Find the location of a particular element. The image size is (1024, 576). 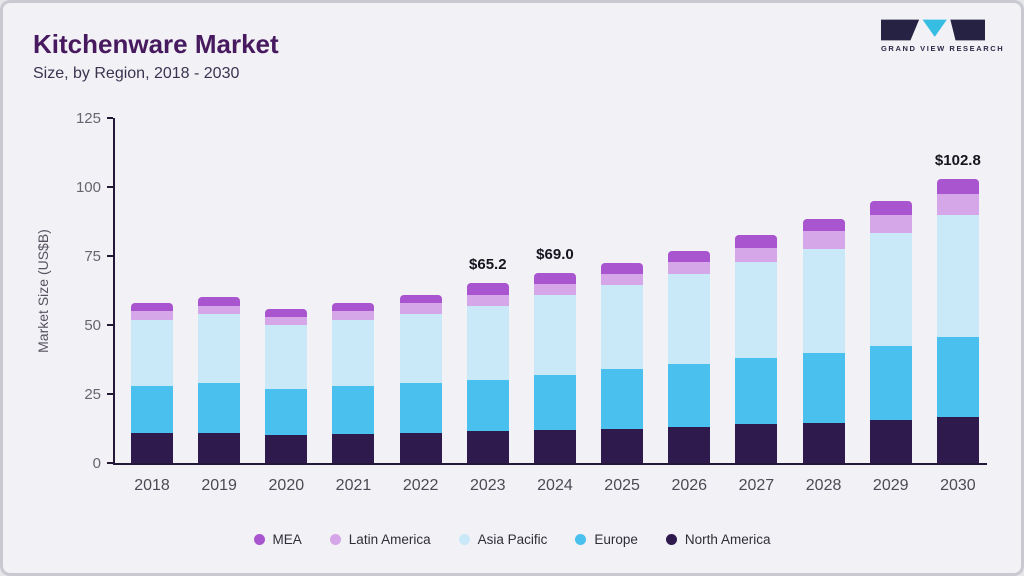

bar-column-2023: $65.2 2023 is located at coordinates (487, 306).